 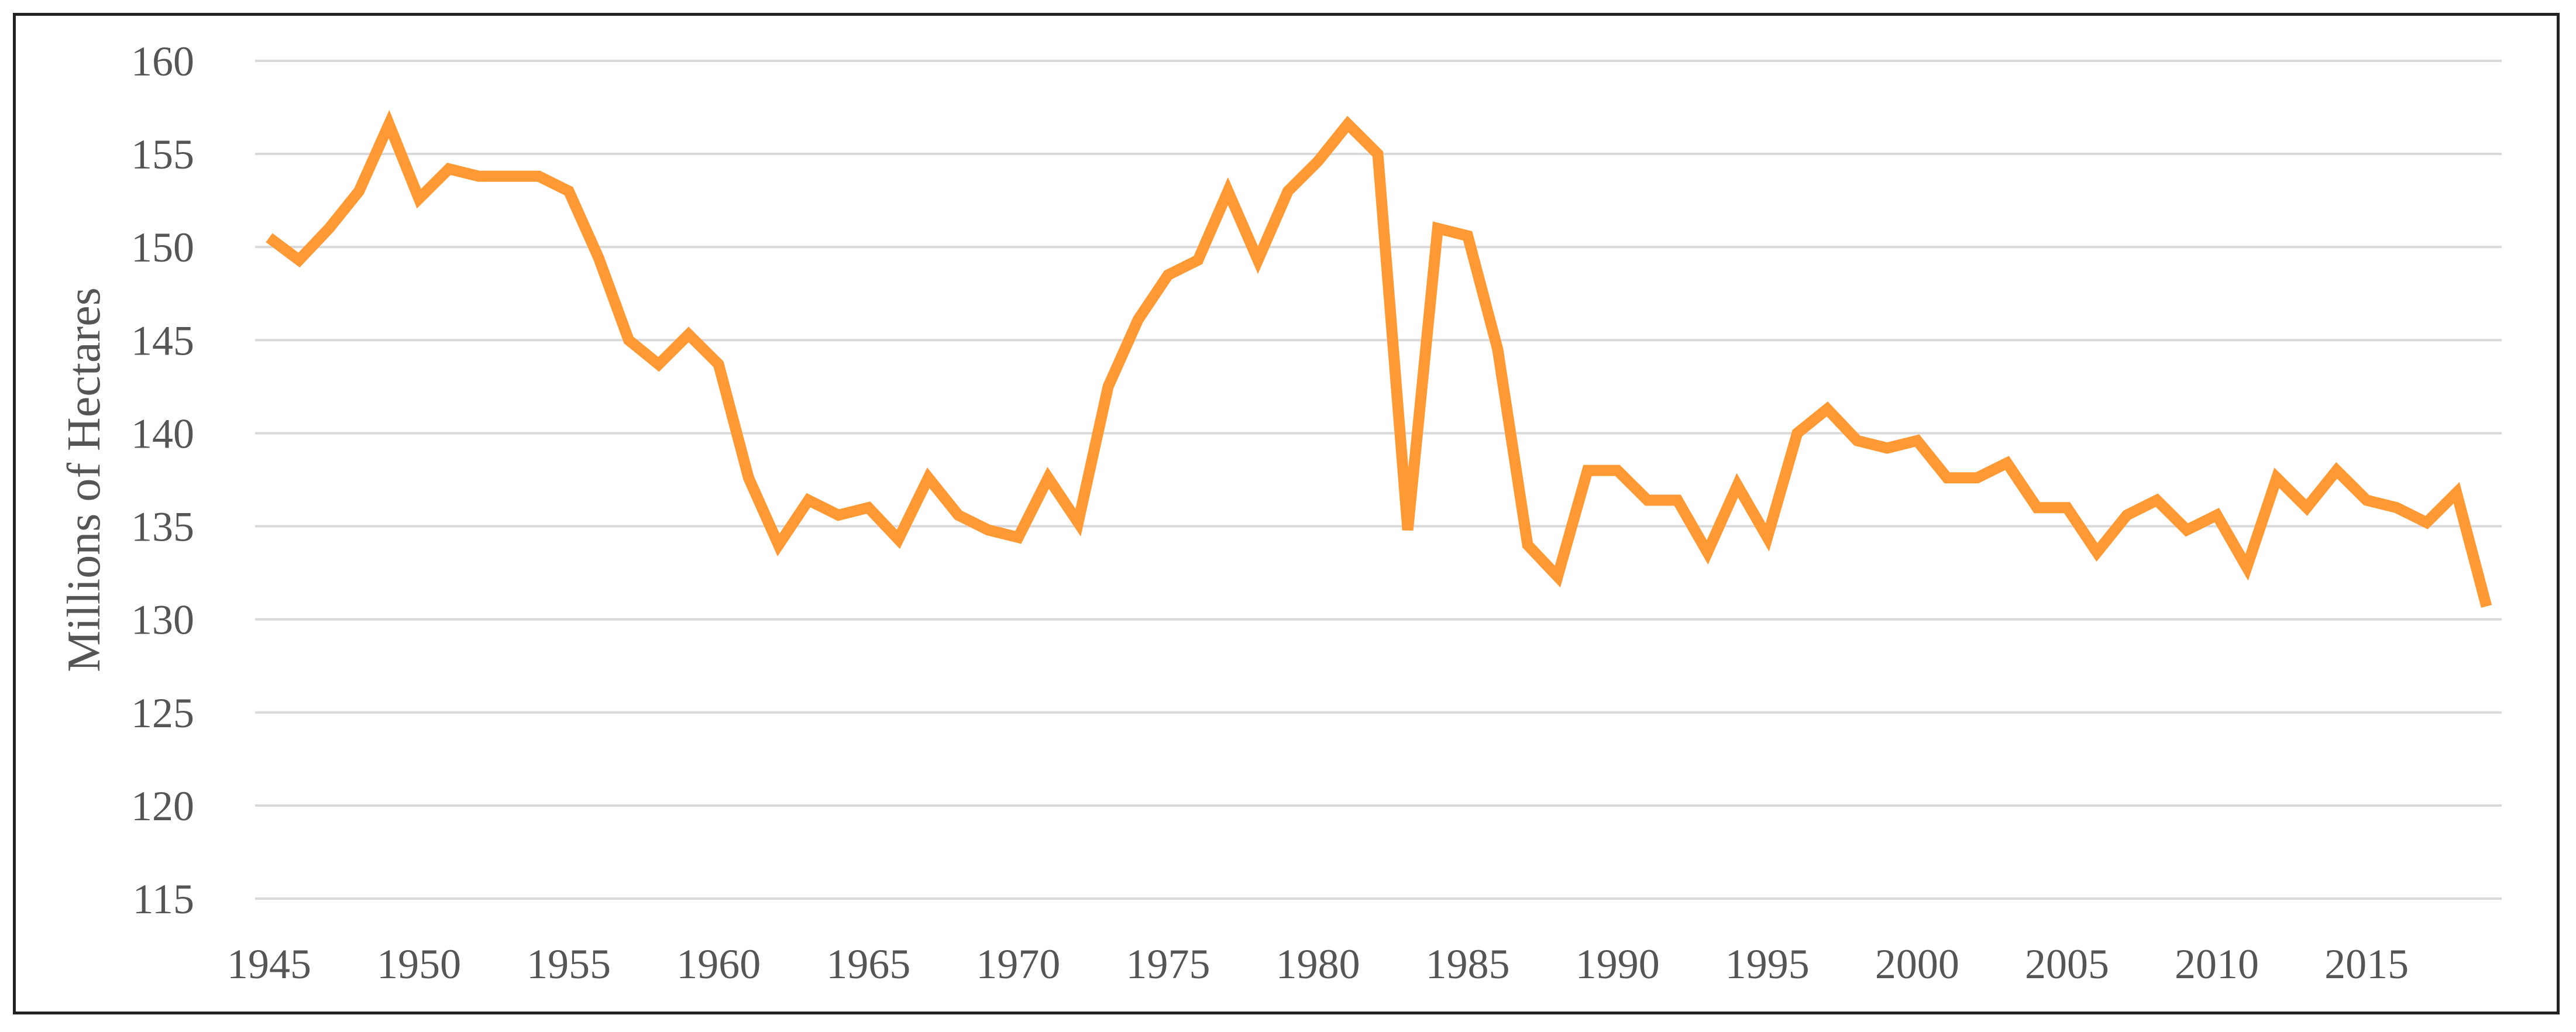 What do you see at coordinates (162, 61) in the screenshot?
I see `y-tick-label-160: 160` at bounding box center [162, 61].